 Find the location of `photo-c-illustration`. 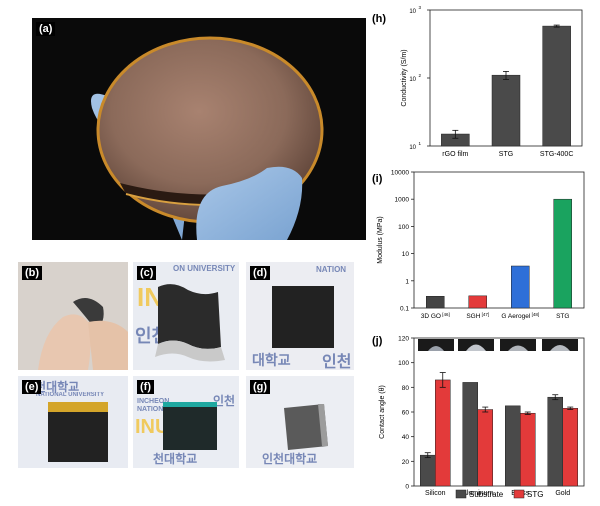

photo-c-illustration is located at coordinates (190, 323).